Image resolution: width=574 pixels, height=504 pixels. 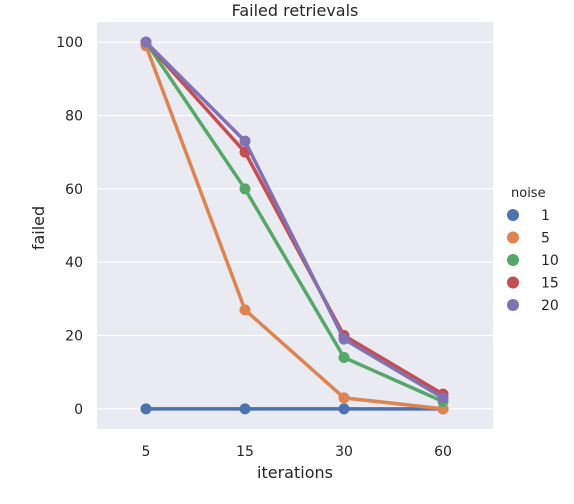 What do you see at coordinates (74, 337) in the screenshot?
I see `y-tick-label-20: 20` at bounding box center [74, 337].